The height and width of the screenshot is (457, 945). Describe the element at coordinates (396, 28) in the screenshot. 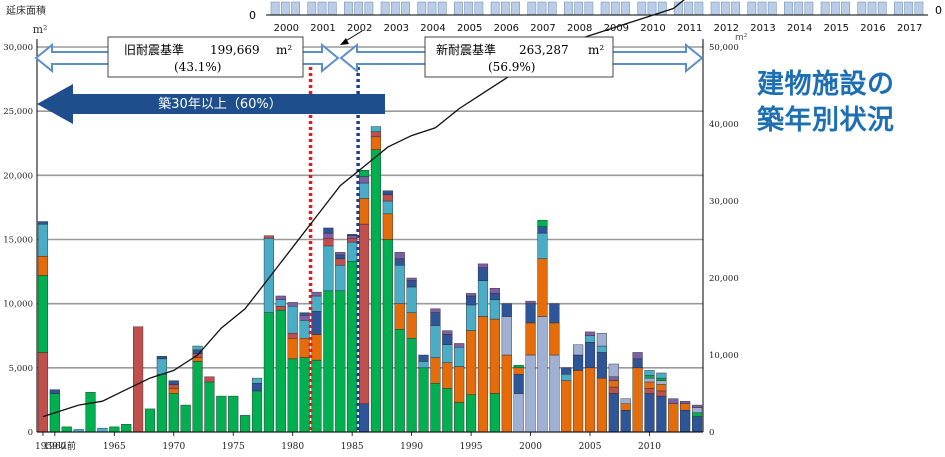

I see `strip-year-label: 2003` at that location.